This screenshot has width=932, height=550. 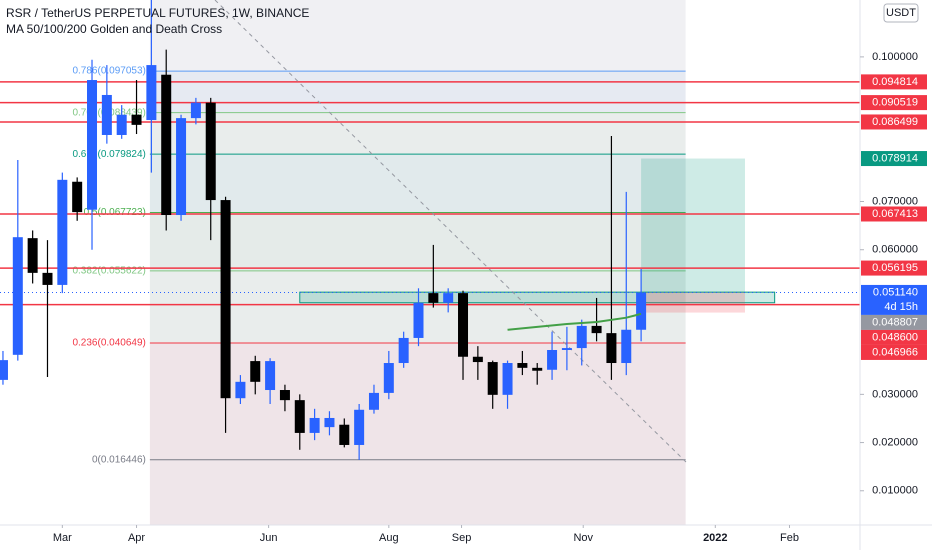 What do you see at coordinates (114, 29) in the screenshot?
I see `chart-subtitle: MA 50/100/200 Golden and Death Cross` at bounding box center [114, 29].